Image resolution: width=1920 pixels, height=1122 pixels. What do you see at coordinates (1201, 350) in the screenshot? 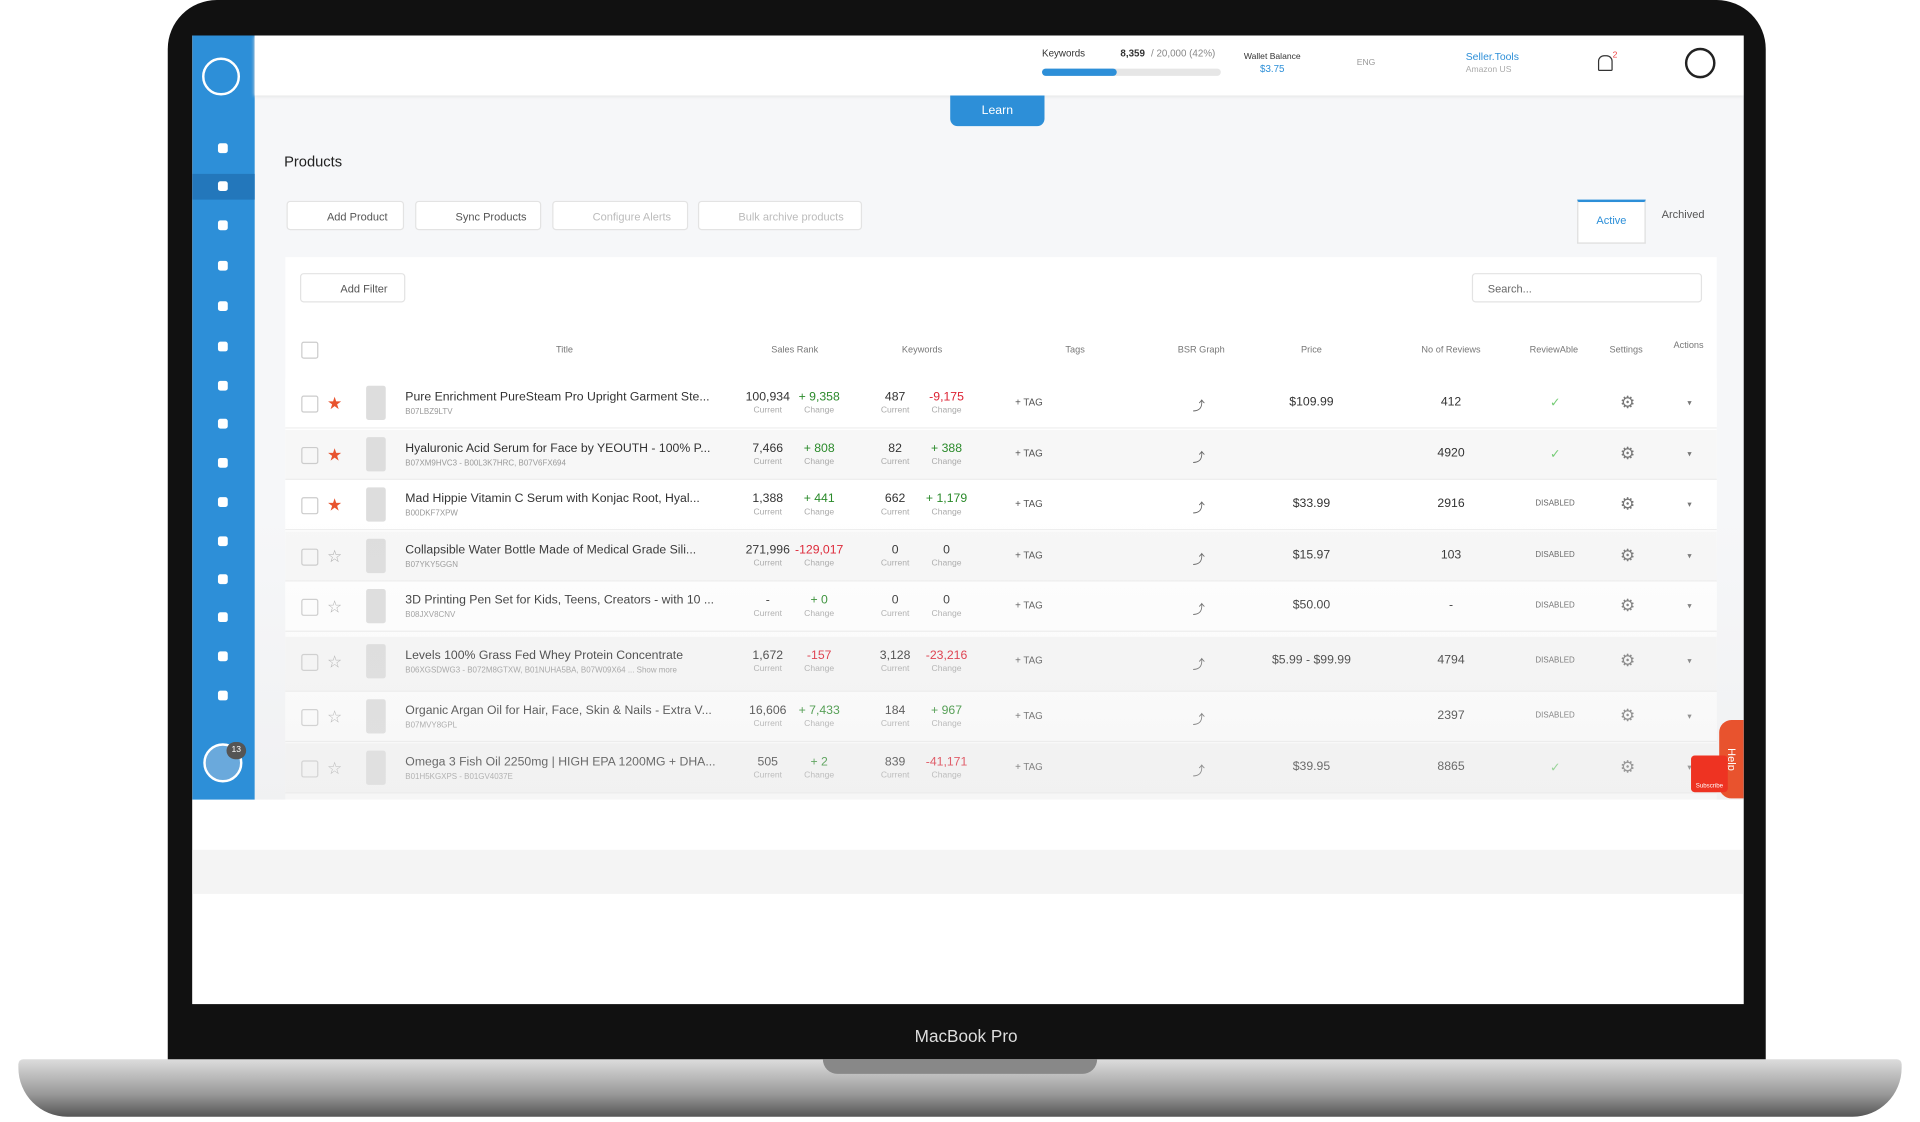
I see `column-header: BSR Graph` at bounding box center [1201, 350].